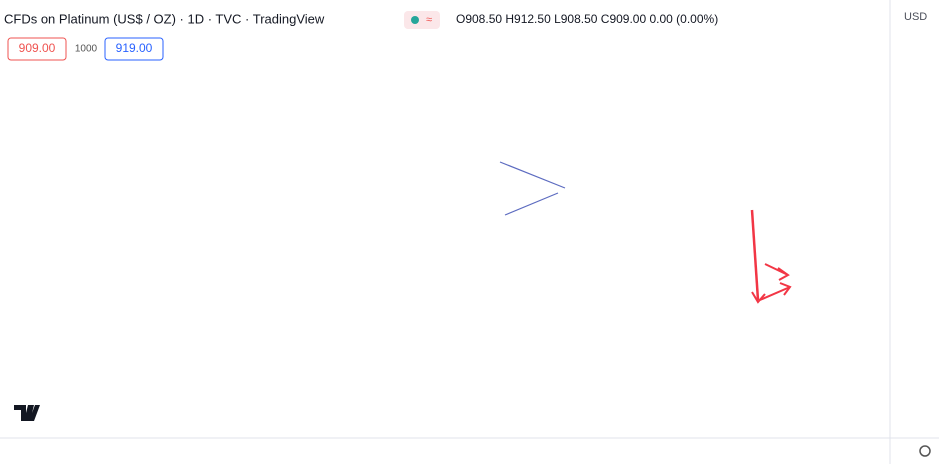  Describe the element at coordinates (915, 17) in the screenshot. I see `currency: USD` at that location.